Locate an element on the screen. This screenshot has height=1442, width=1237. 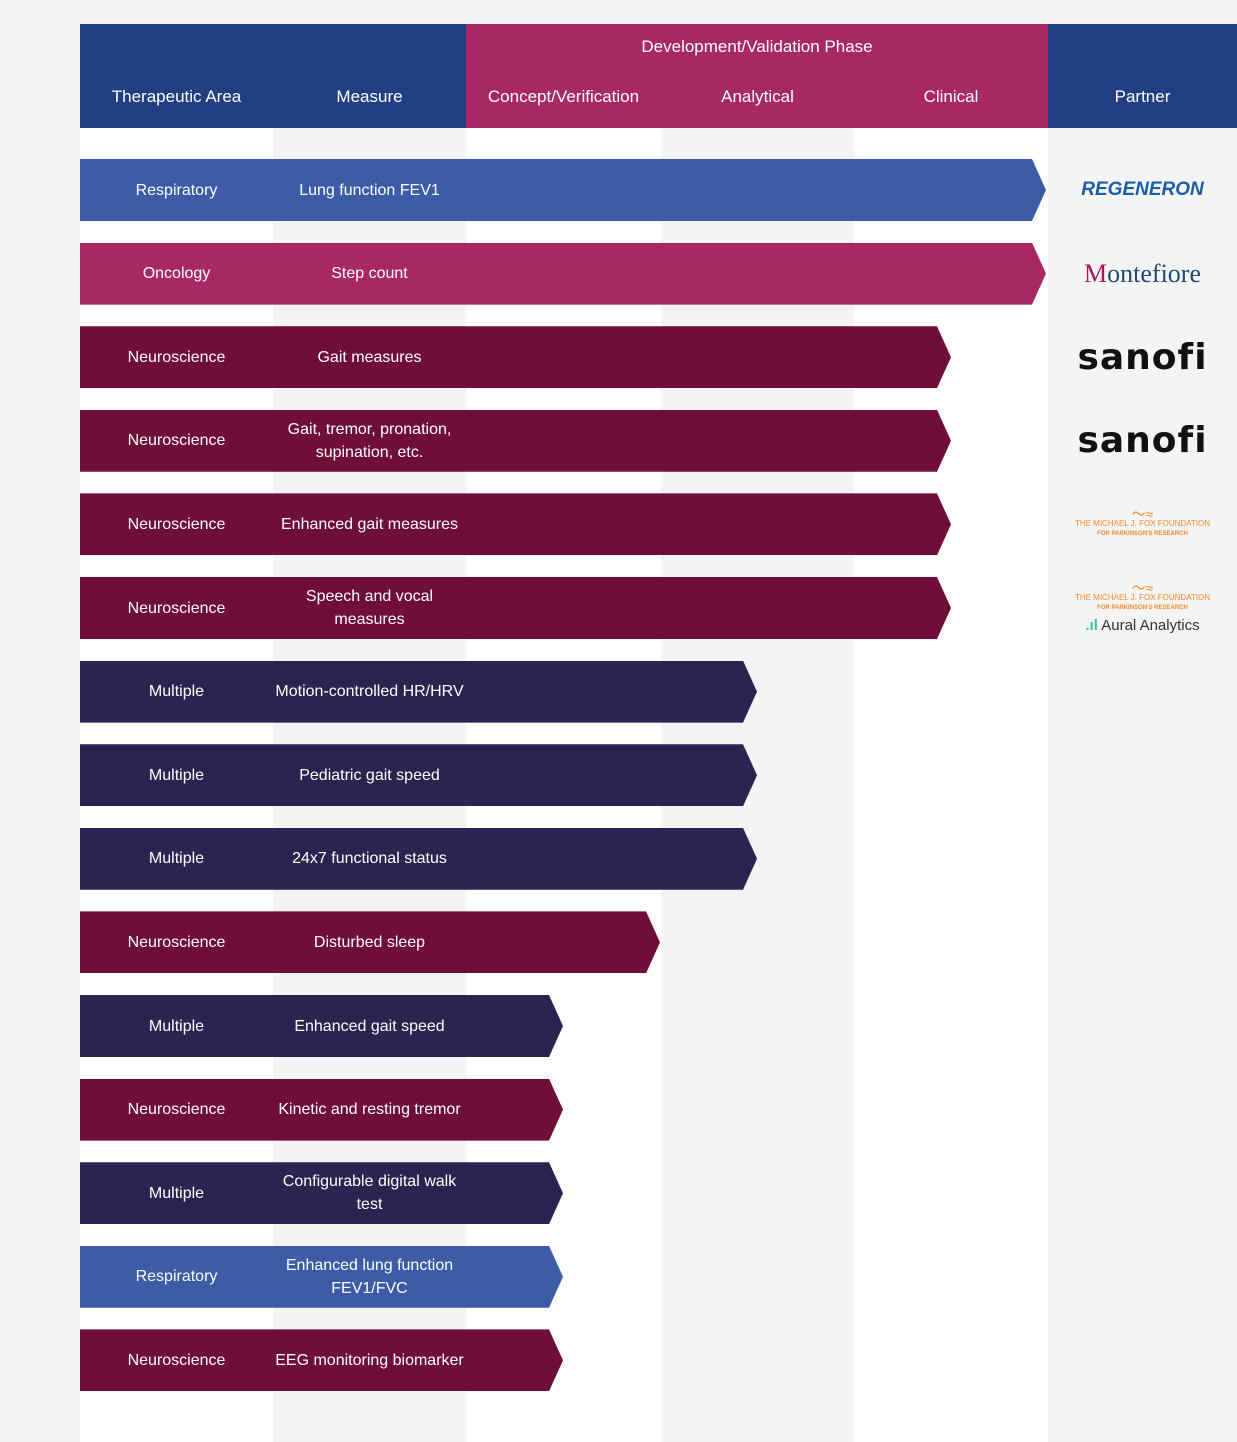
pipeline-row: Multiple Pediatric gait speed is located at coordinates (418, 775).